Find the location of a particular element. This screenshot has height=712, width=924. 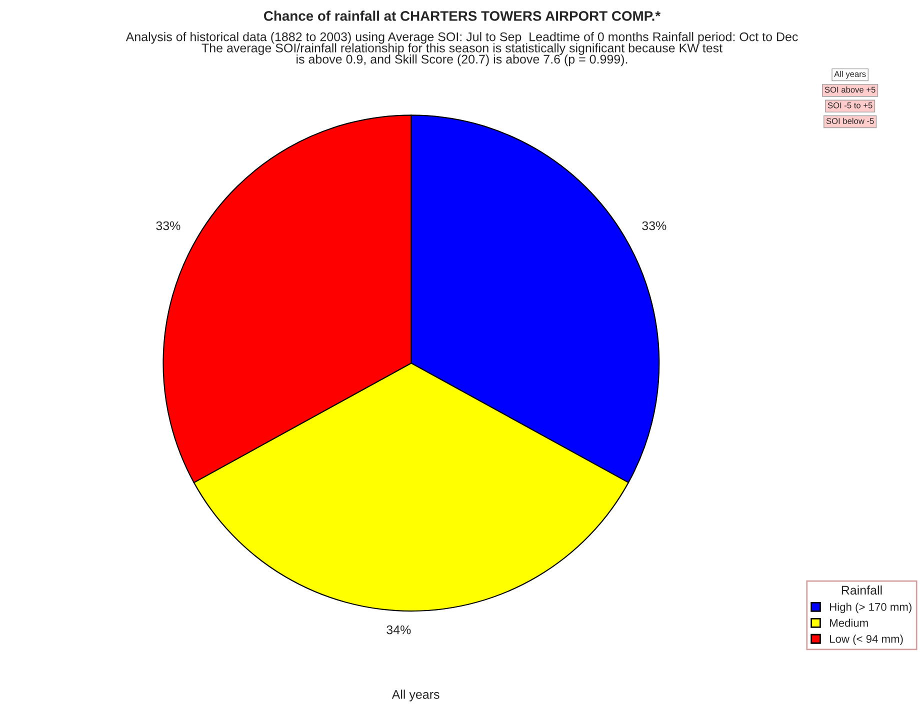

legend-label: High (> 170 mm) is located at coordinates (871, 608).